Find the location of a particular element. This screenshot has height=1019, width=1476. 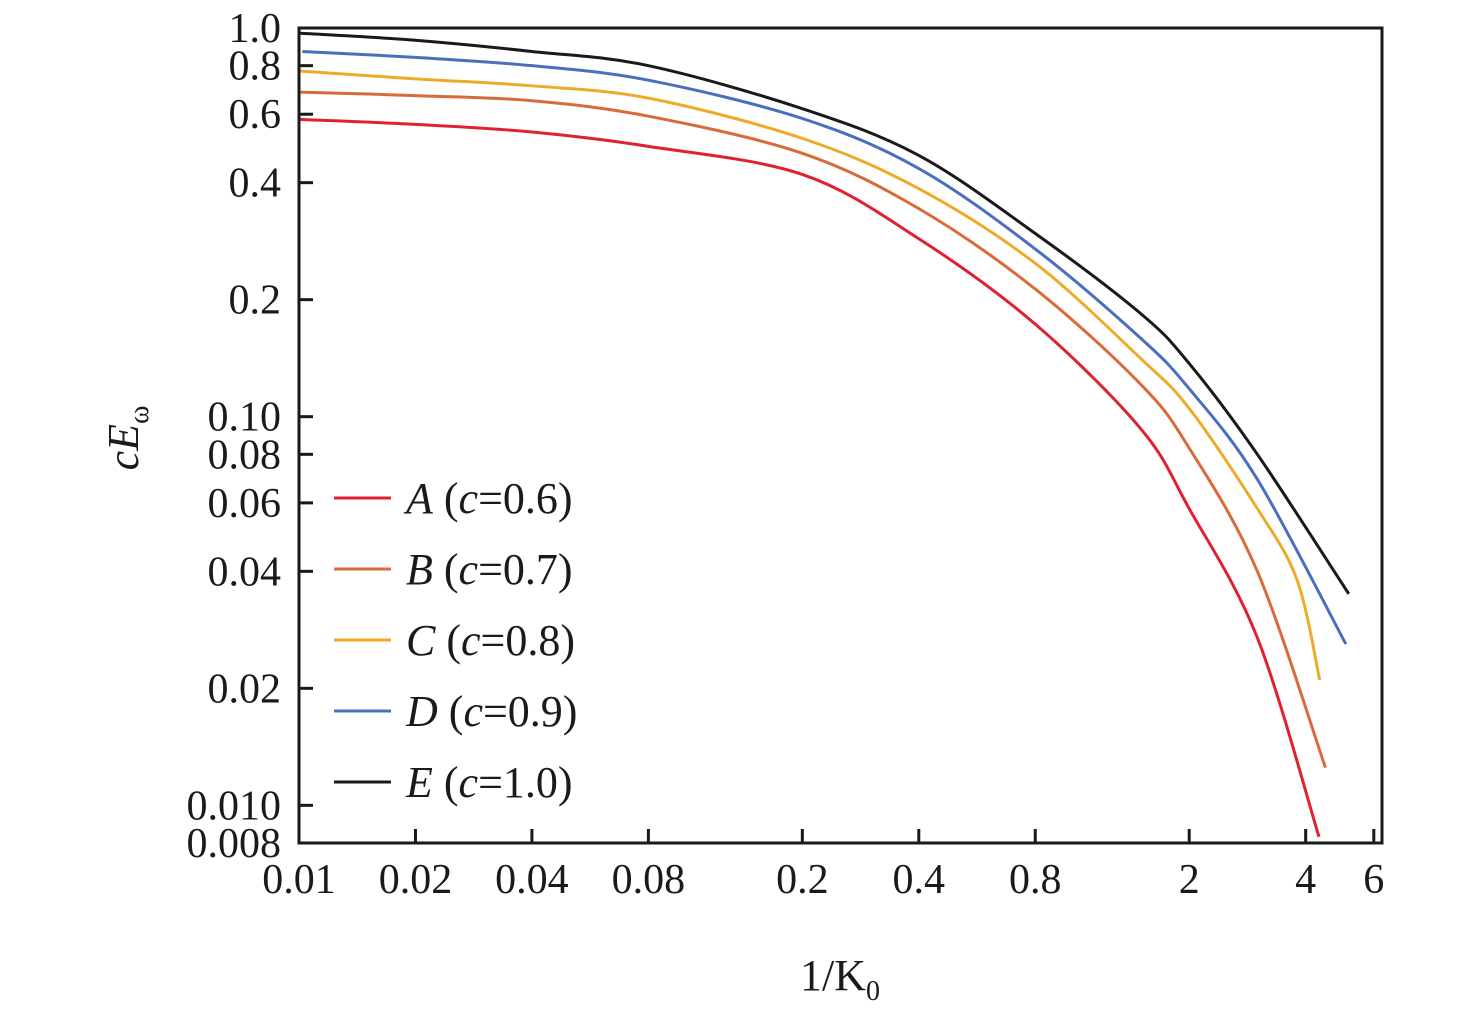

y-axis-label: cEω is located at coordinates (127, 438).